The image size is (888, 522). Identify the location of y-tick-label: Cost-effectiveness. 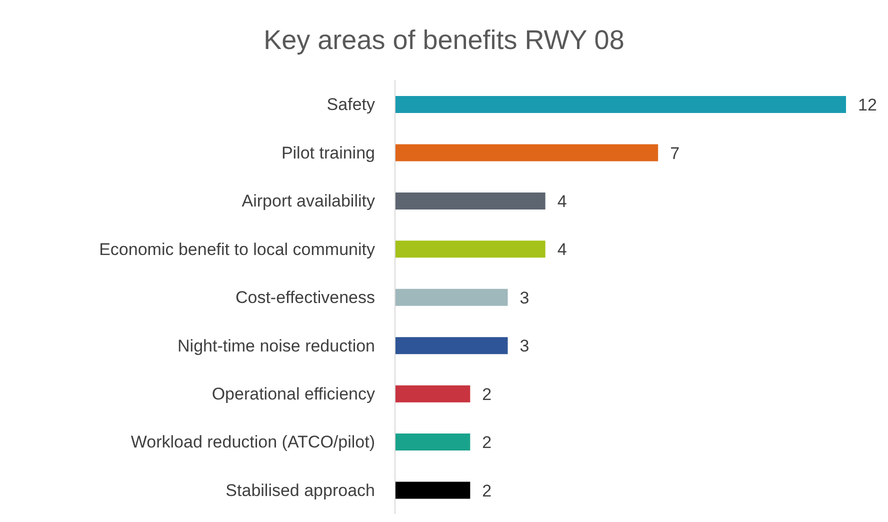
(305, 298).